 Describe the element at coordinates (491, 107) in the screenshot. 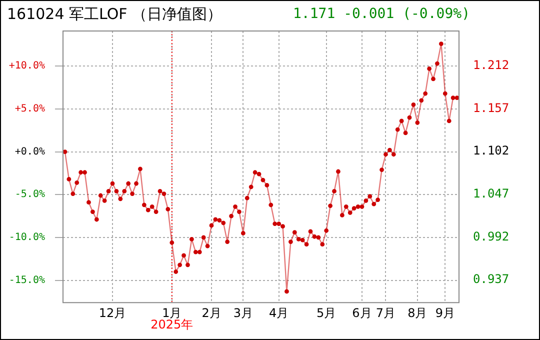

I see `y2-tick-label: 1.157` at that location.